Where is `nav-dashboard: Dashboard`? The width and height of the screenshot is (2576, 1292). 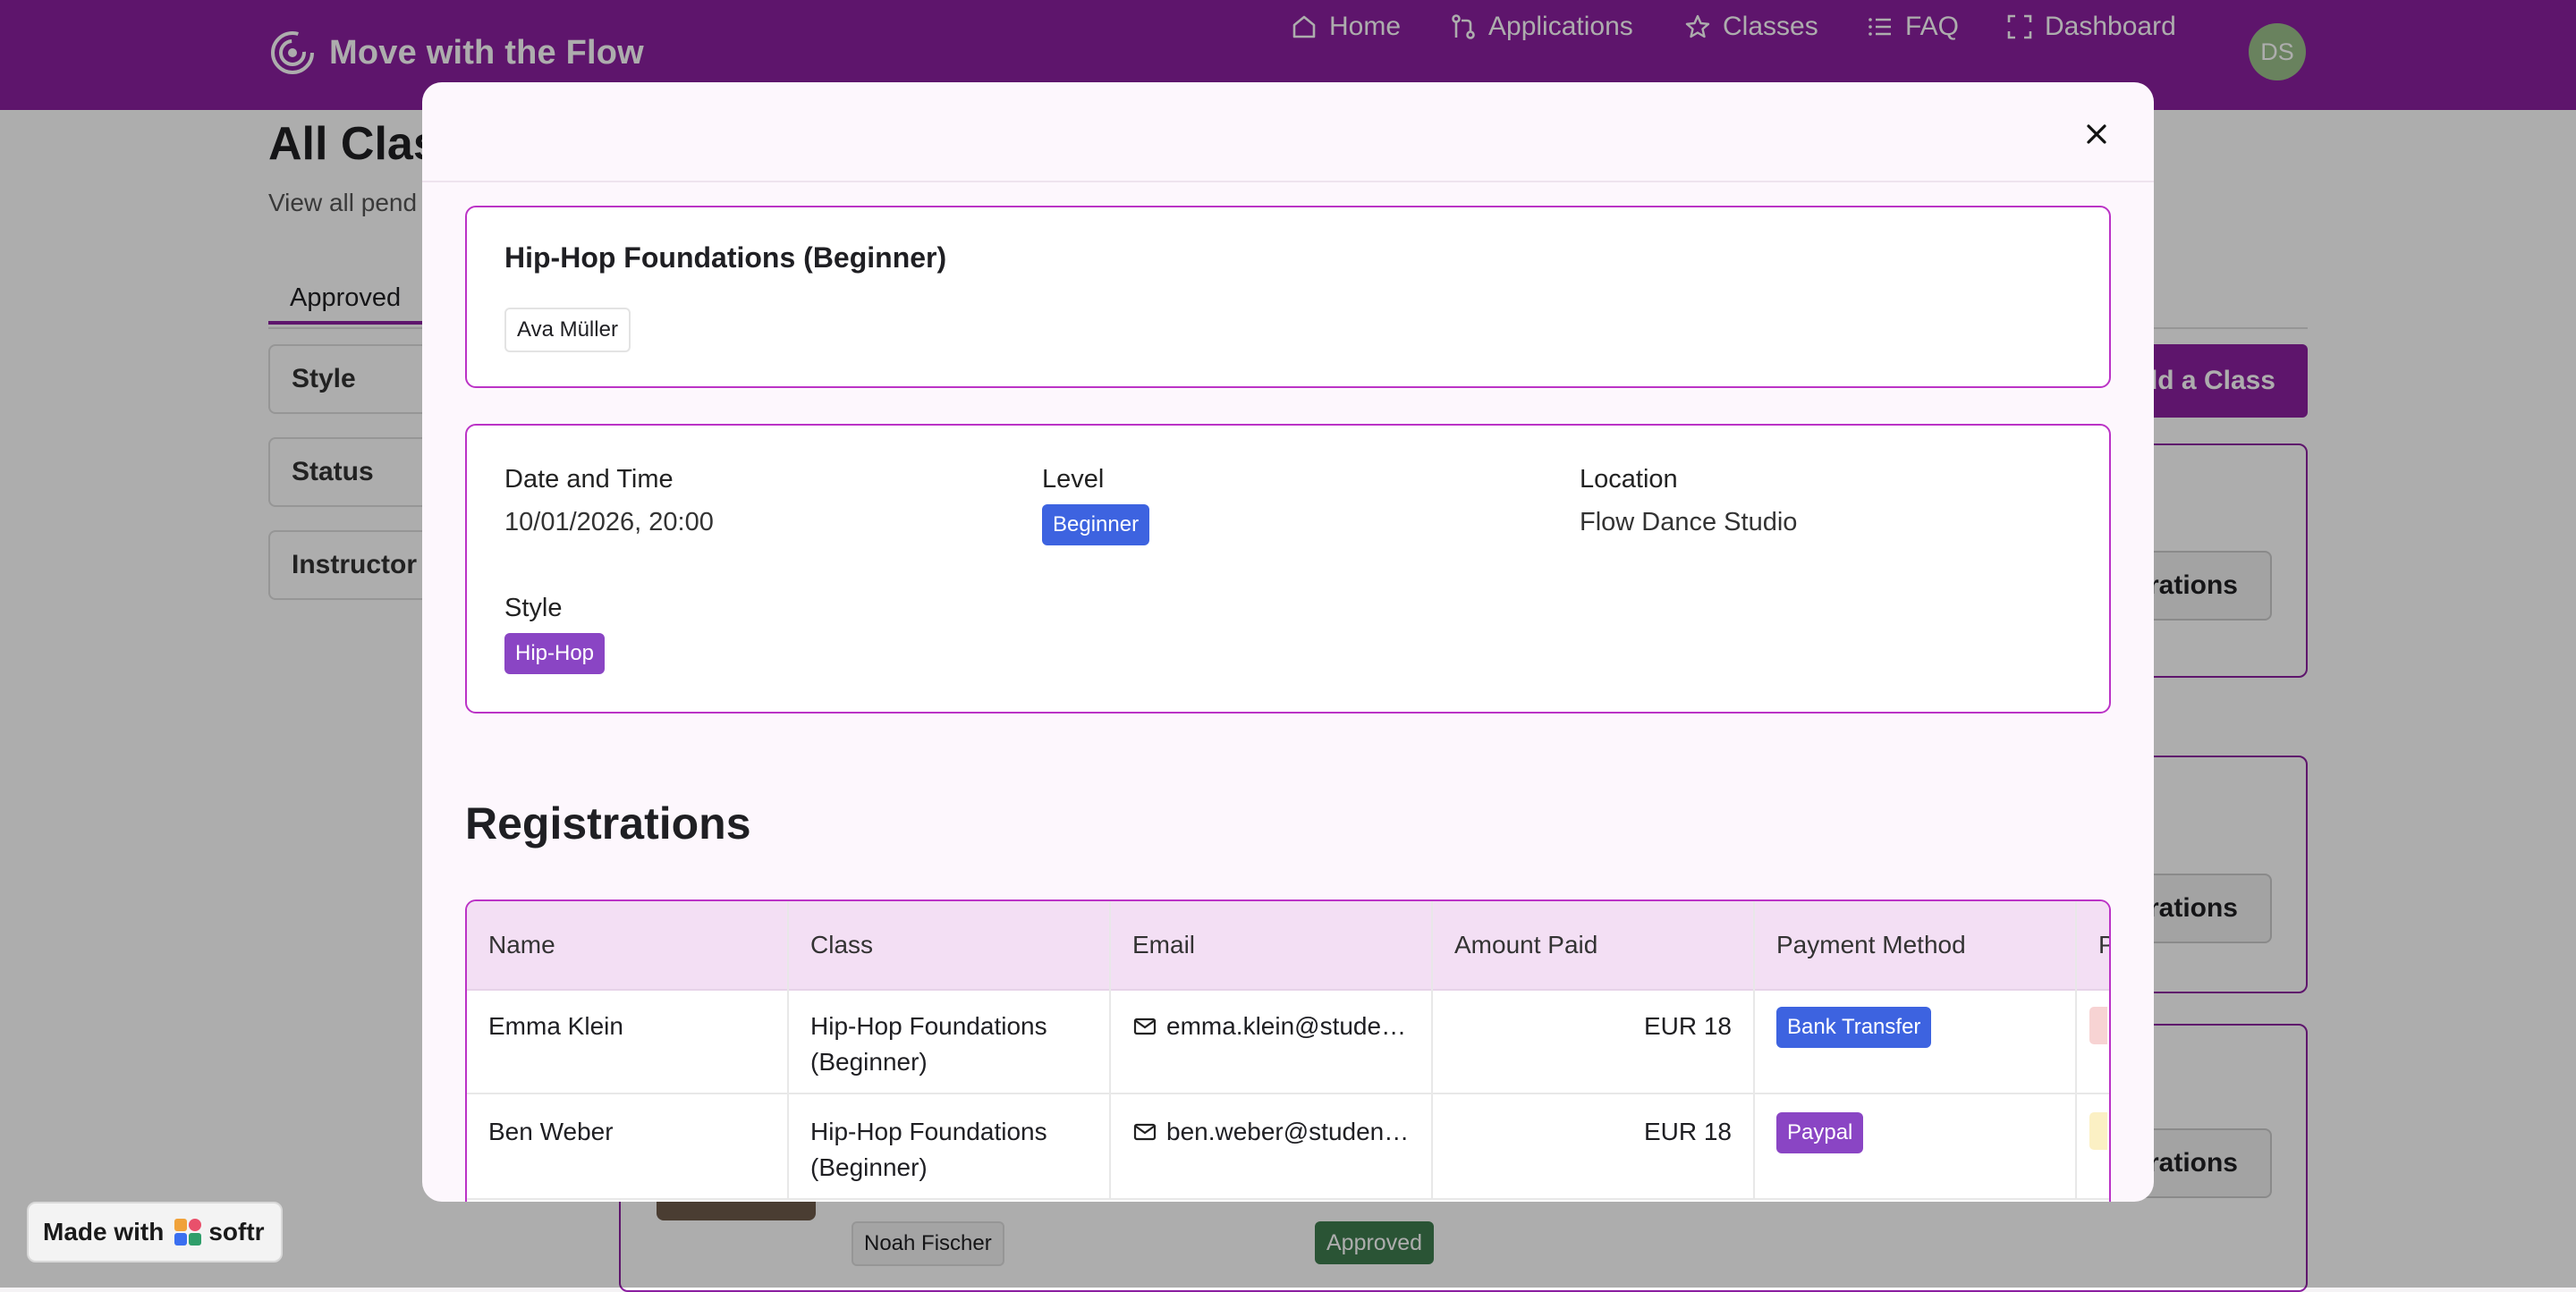
nav-dashboard: Dashboard is located at coordinates (2090, 27).